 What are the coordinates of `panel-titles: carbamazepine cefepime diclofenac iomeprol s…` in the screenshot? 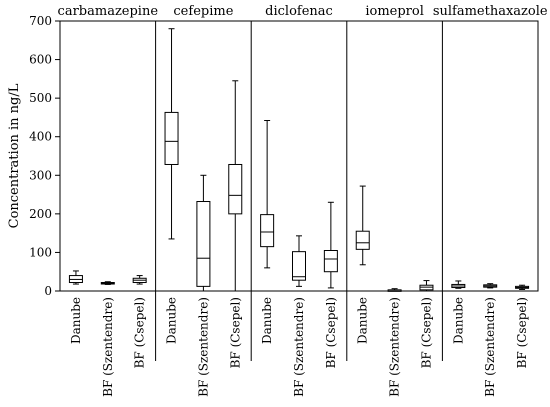 It's located at (303, 11).